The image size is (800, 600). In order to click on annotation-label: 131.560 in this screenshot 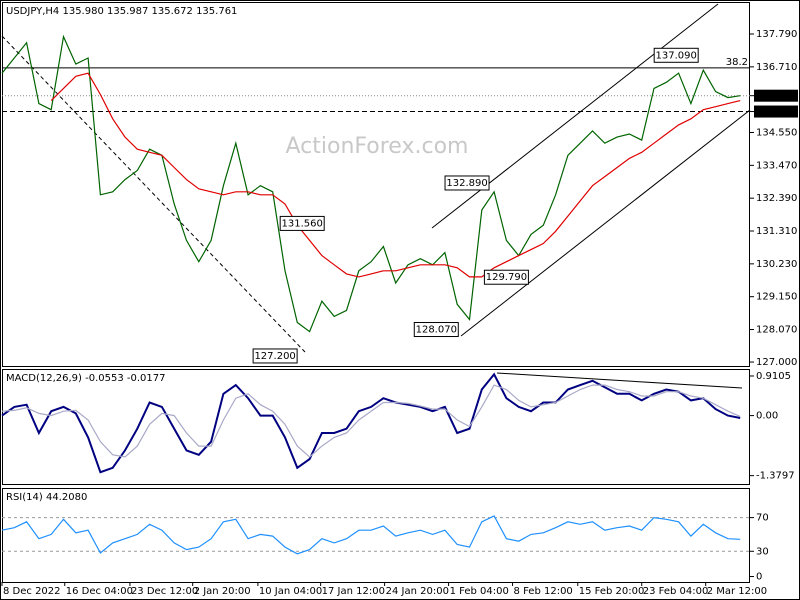, I will do `click(302, 223)`.